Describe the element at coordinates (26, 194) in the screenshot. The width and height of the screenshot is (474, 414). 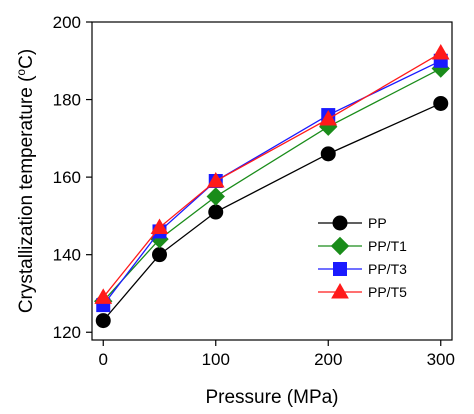
I see `y-axis-title-main: Crystallization temperature (` at that location.